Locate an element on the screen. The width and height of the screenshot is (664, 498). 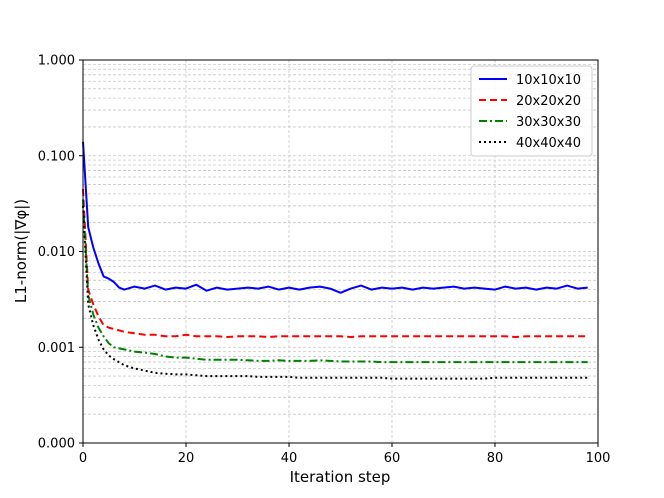
x-tick-label: 100 is located at coordinates (598, 458).